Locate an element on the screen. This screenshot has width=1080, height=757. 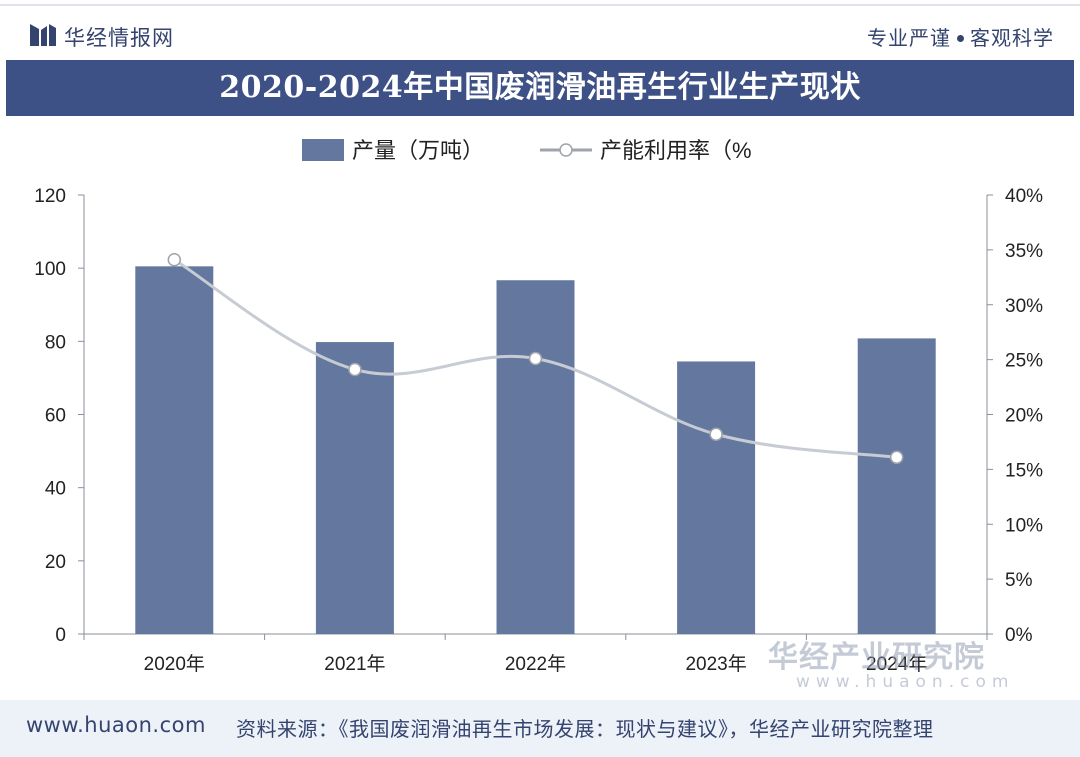
y-left-tick-label: 60 is located at coordinates (55, 416).